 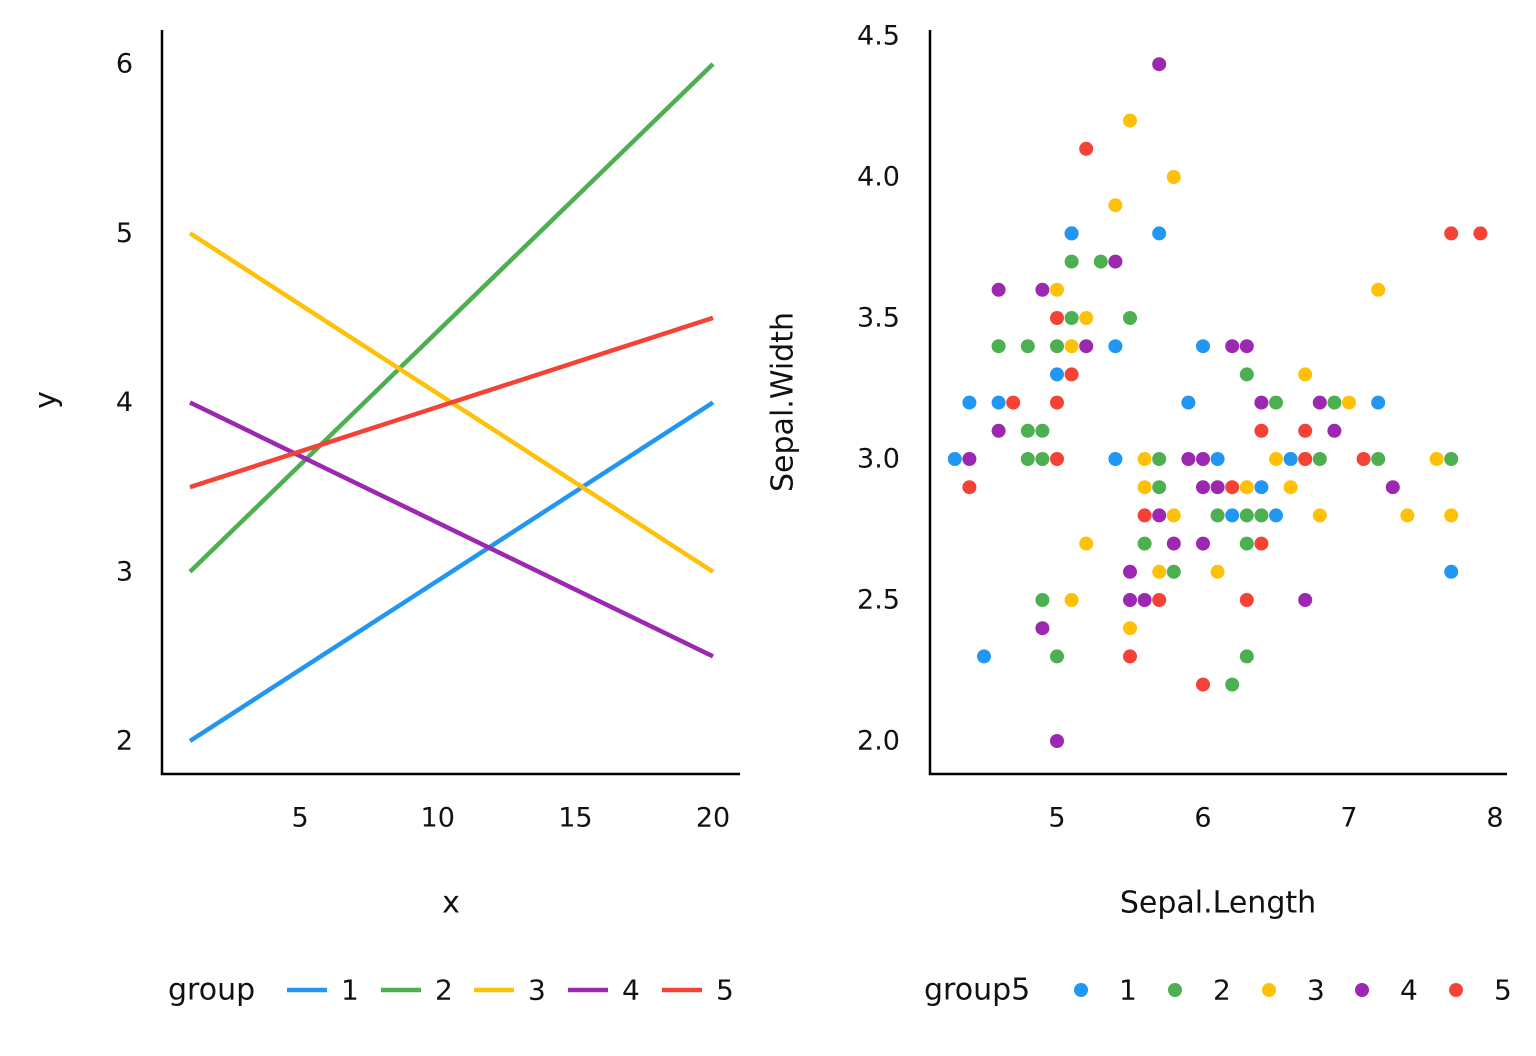 What do you see at coordinates (124, 571) in the screenshot?
I see `y-tick-label: 3` at bounding box center [124, 571].